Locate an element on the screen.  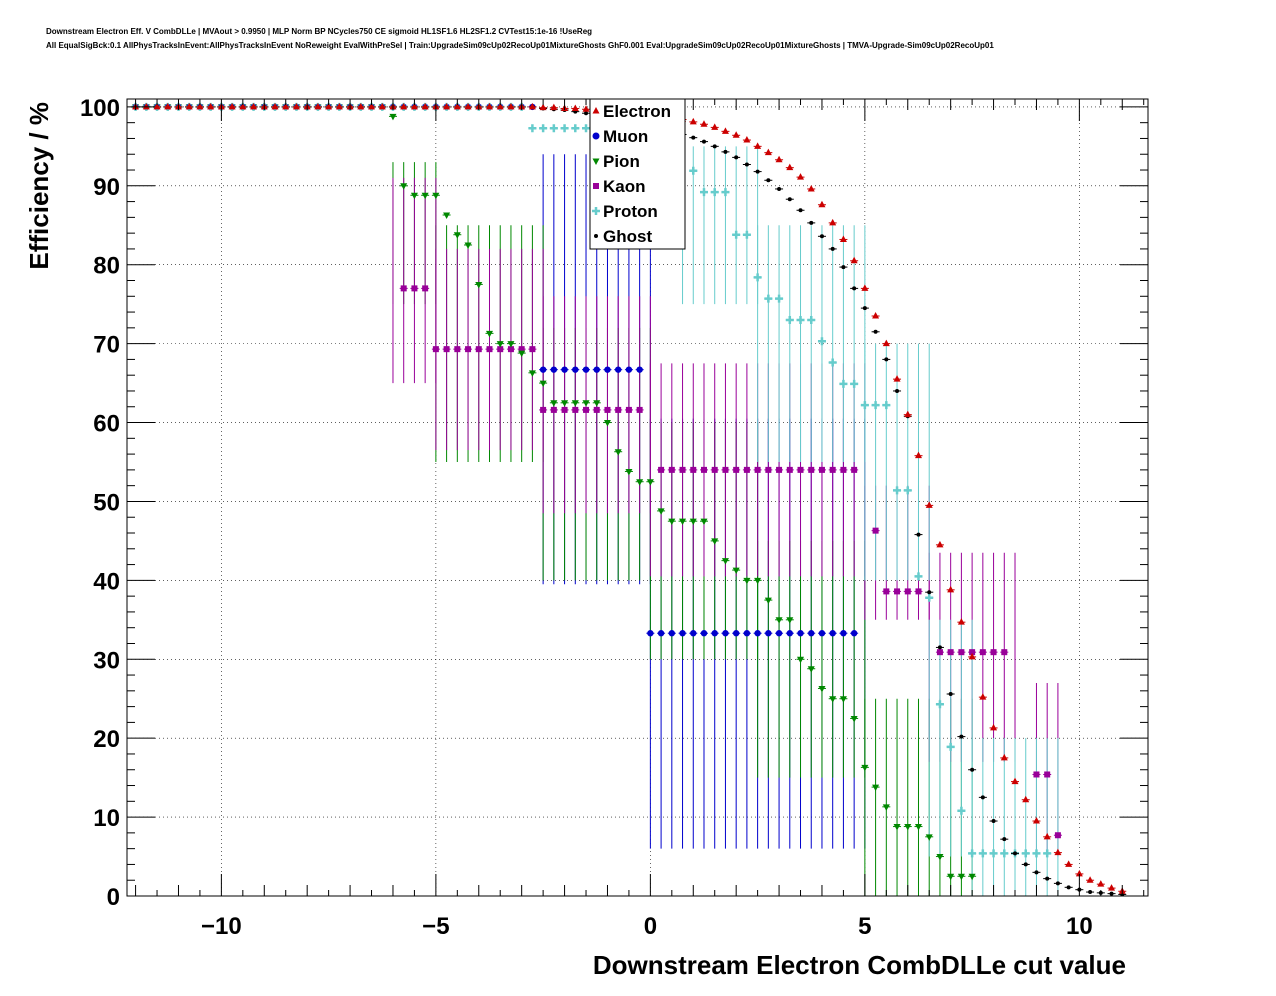
legend-label-ghost: Ghost is located at coordinates (627, 236).